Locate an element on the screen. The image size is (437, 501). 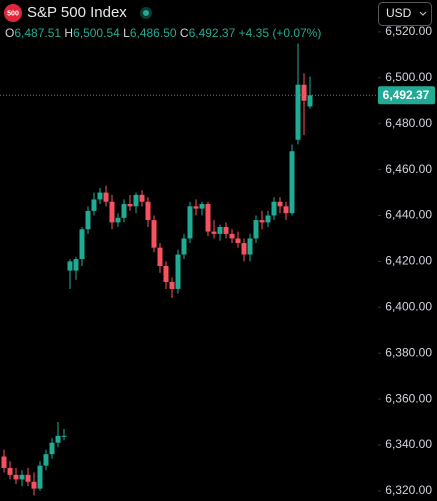
y-tick-label: 6,340.00 is located at coordinates (408, 444).